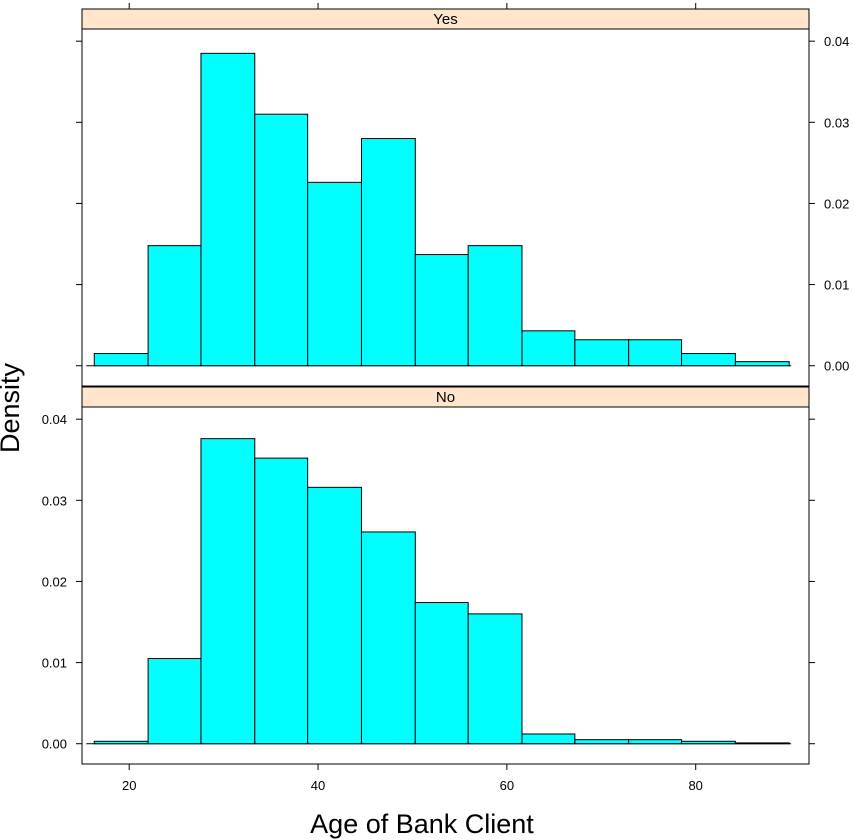 The height and width of the screenshot is (840, 854). I want to click on y-axis-title: Density, so click(12, 407).